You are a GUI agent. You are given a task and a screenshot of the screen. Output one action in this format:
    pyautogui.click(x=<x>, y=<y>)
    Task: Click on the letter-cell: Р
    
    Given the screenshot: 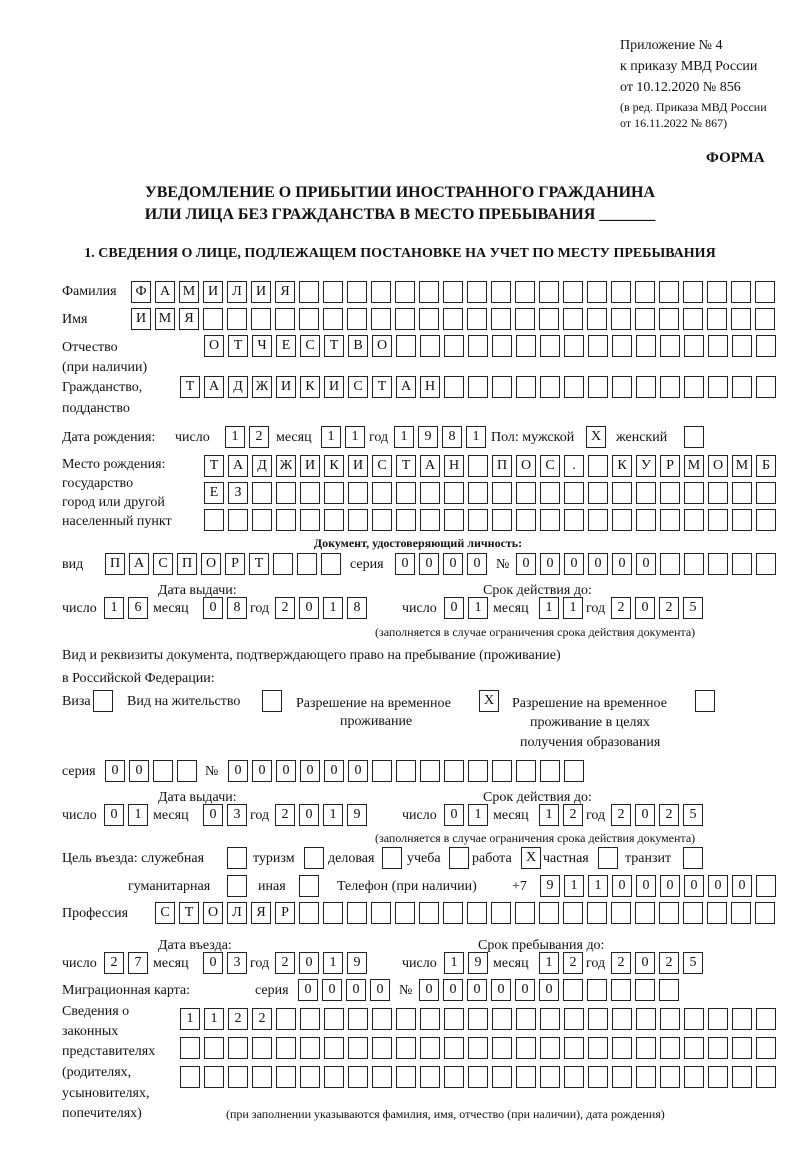 What is the action you would take?
    pyautogui.click(x=285, y=913)
    